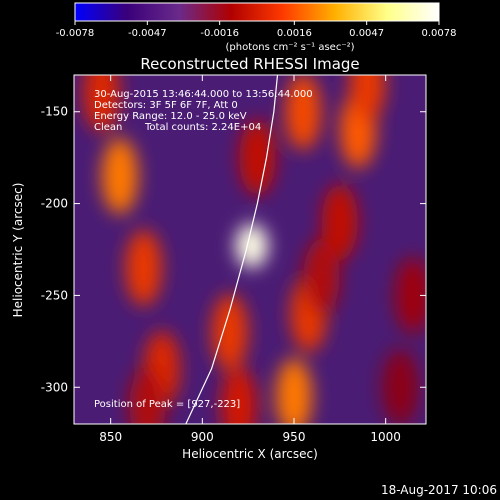 Image resolution: width=500 pixels, height=500 pixels. Describe the element at coordinates (385, 437) in the screenshot. I see `x-tick-label: 1000` at that location.